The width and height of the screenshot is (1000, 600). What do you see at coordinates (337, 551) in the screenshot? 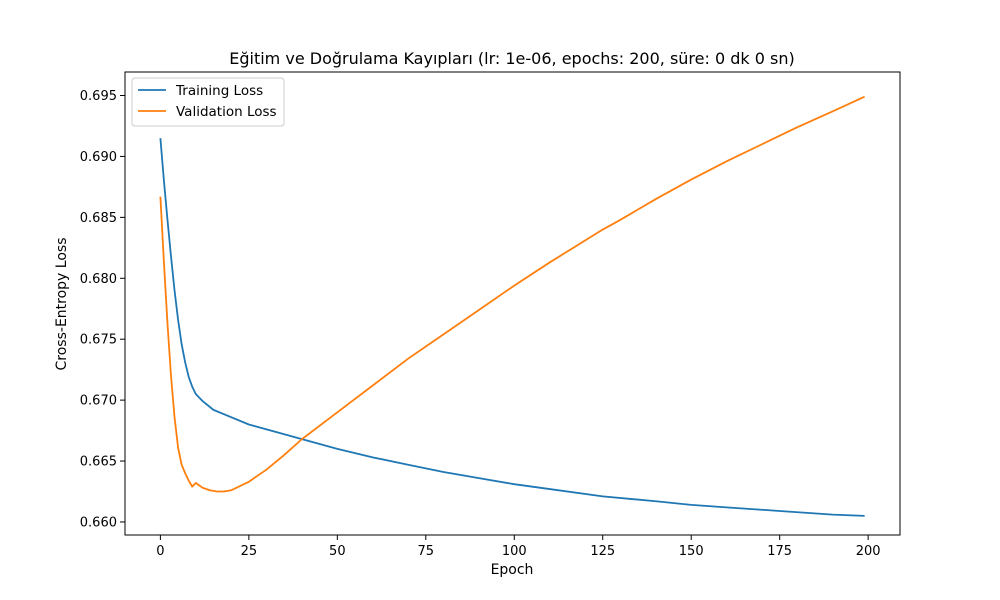
I see `x-tick-label: 50` at bounding box center [337, 551].